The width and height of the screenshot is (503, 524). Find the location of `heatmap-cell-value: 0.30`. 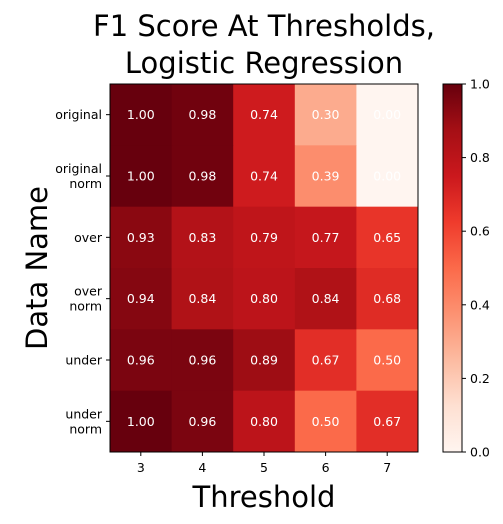

heatmap-cell-value: 0.30 is located at coordinates (326, 114).